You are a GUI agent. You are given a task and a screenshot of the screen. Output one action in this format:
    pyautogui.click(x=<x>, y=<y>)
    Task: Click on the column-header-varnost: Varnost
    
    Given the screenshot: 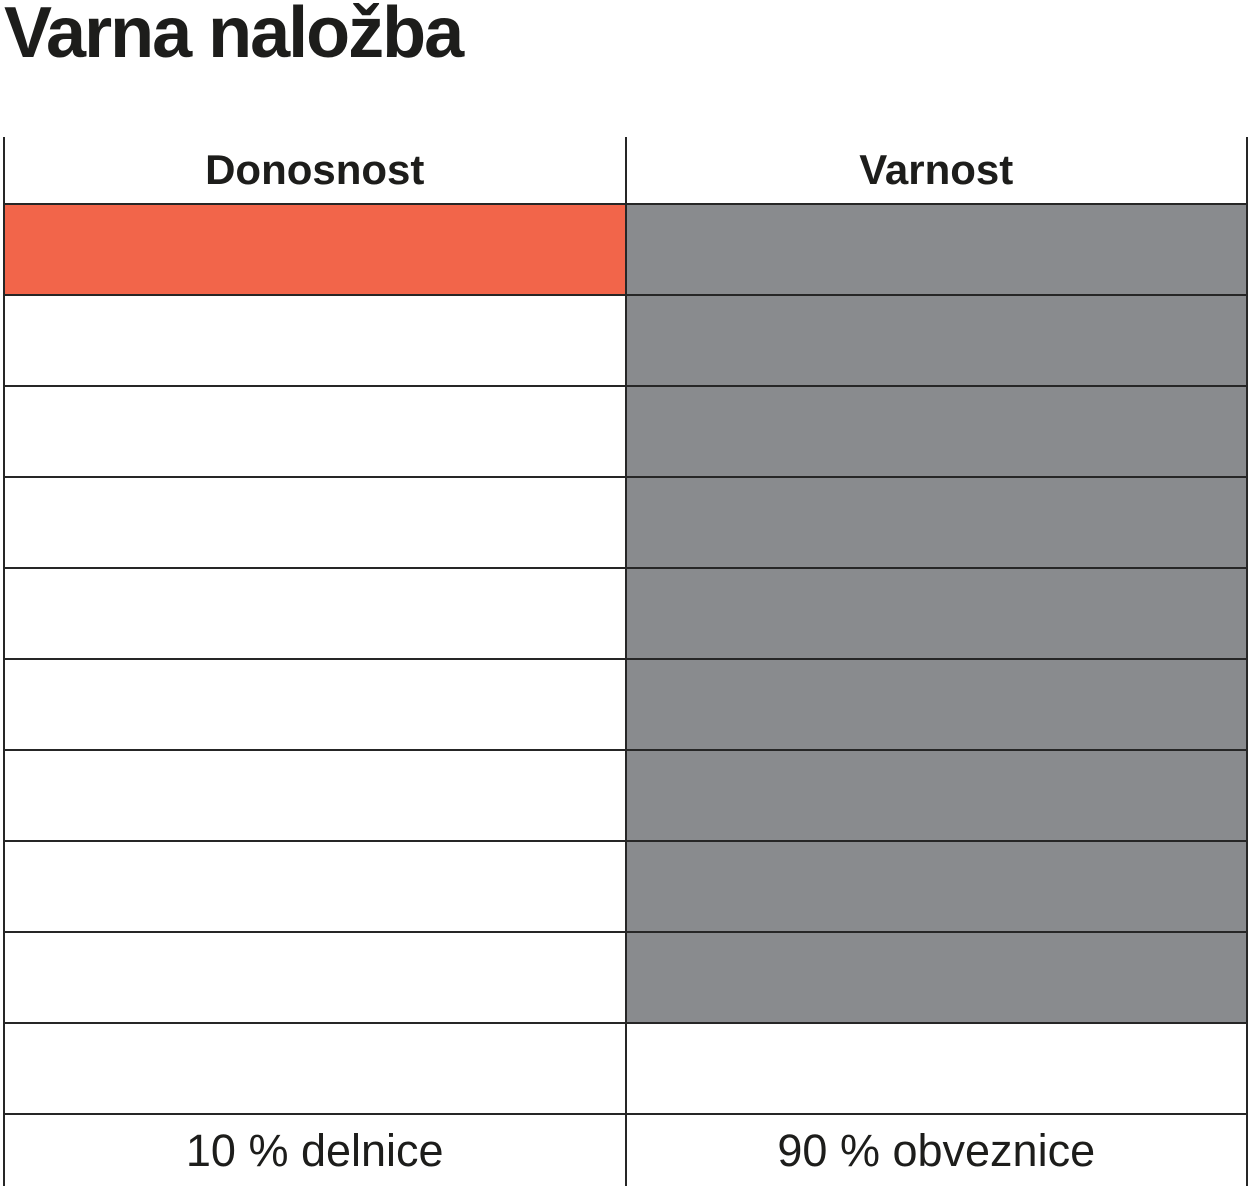 What is the action you would take?
    pyautogui.click(x=936, y=171)
    